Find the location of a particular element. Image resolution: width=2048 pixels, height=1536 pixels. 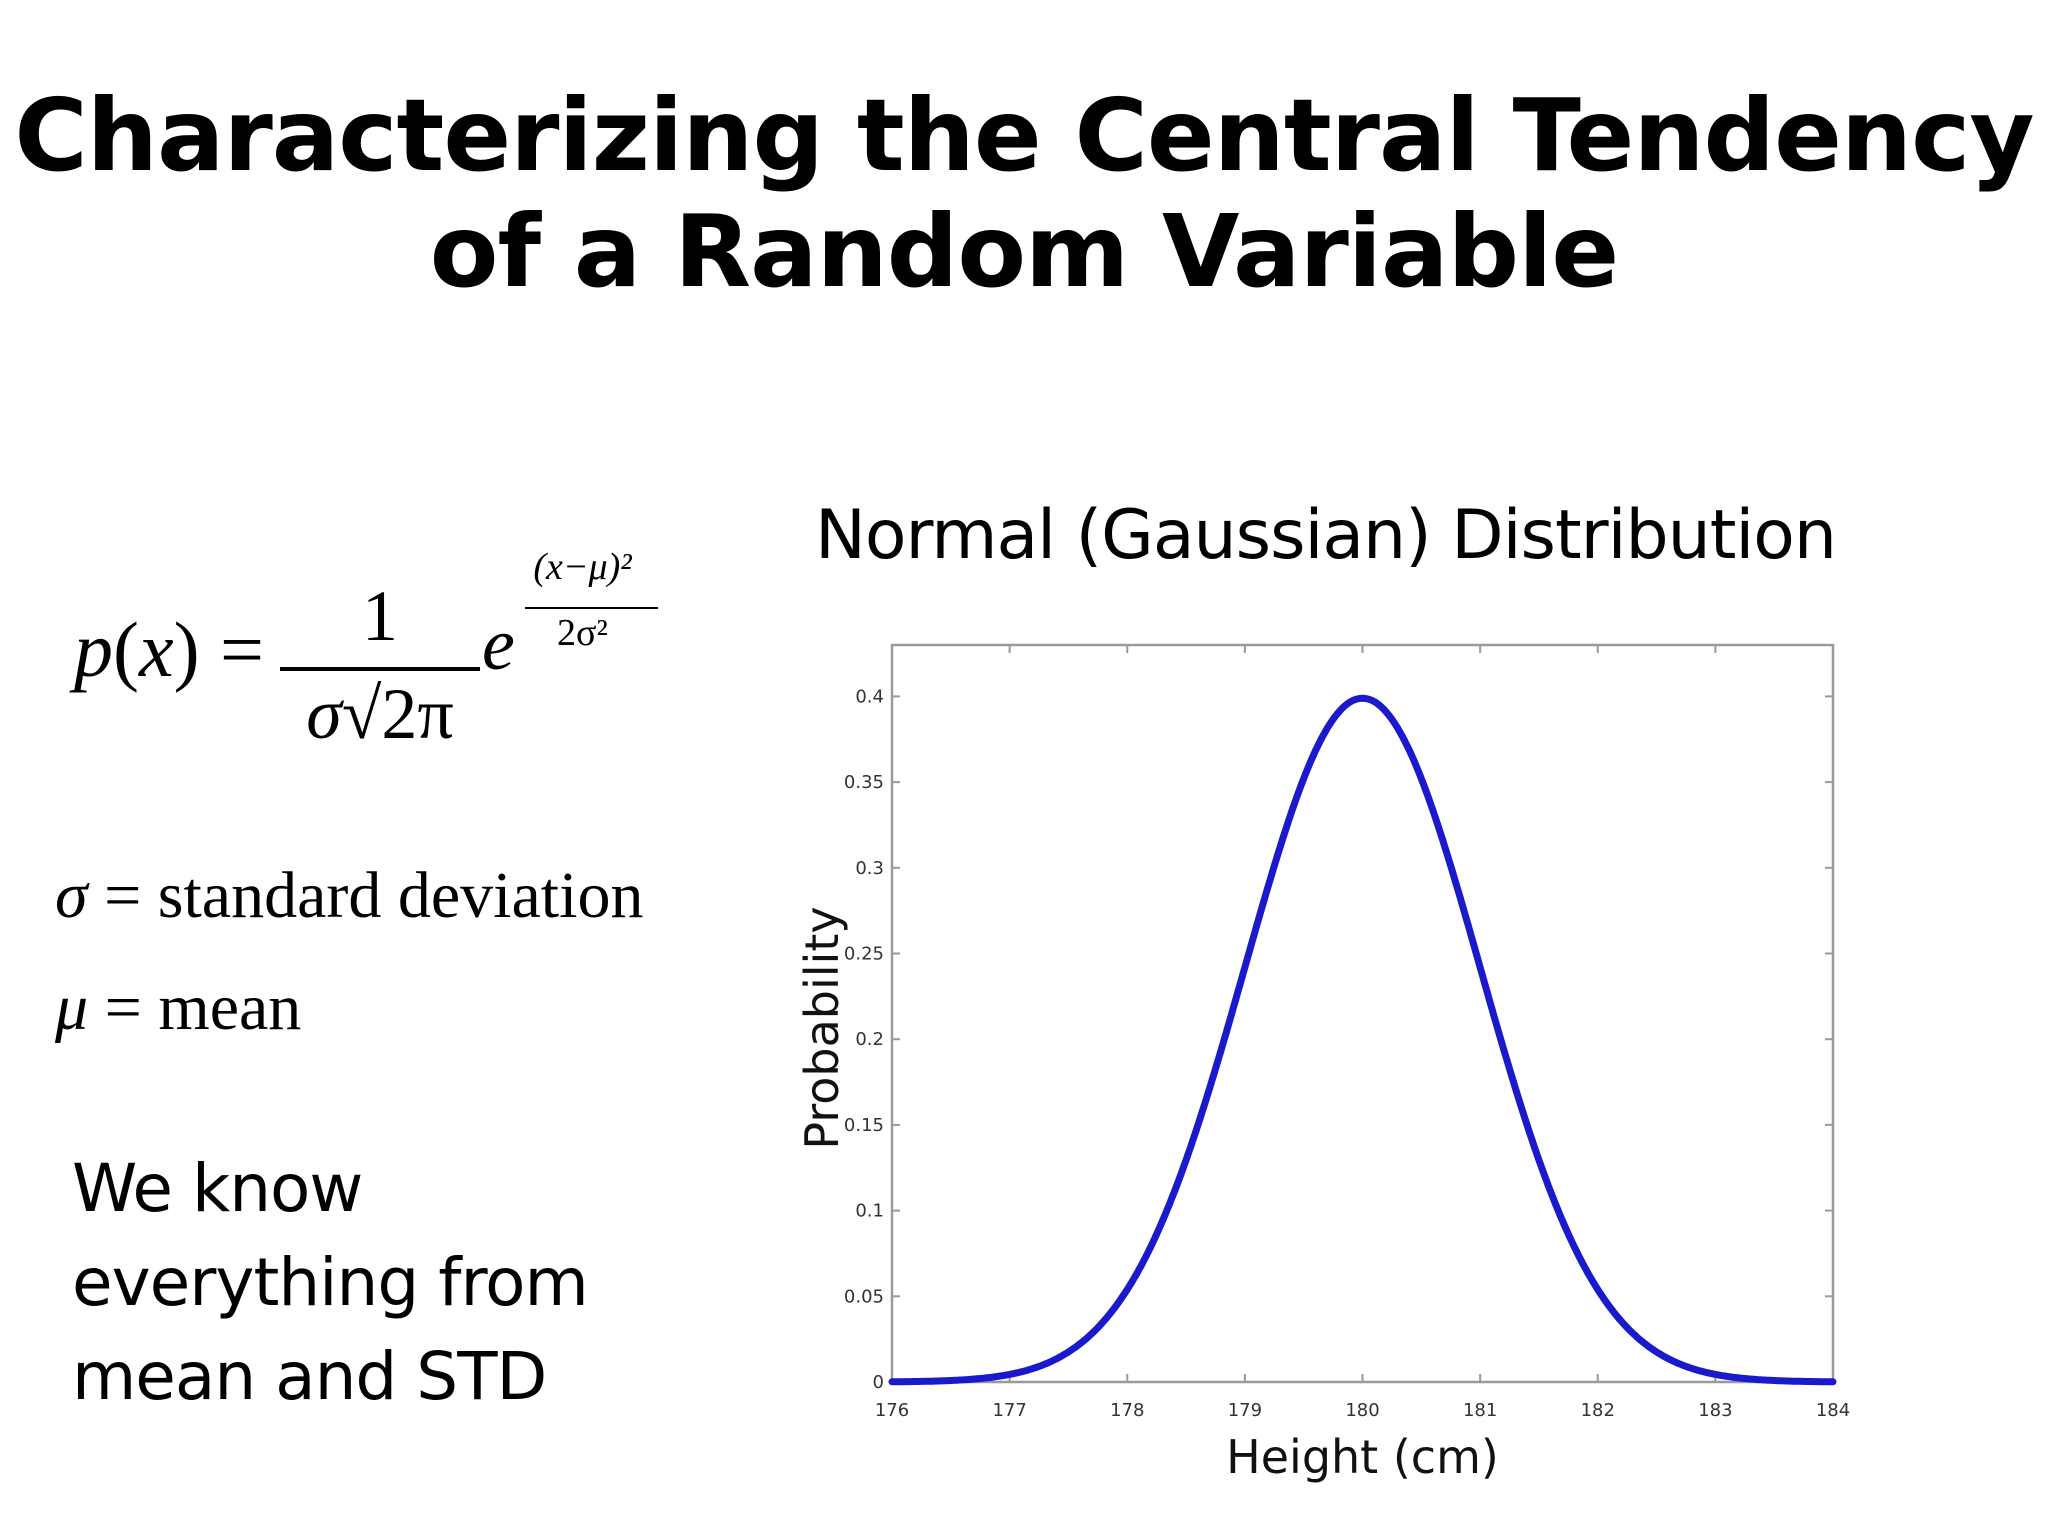

x-tick-label: 180 is located at coordinates (1362, 1410).